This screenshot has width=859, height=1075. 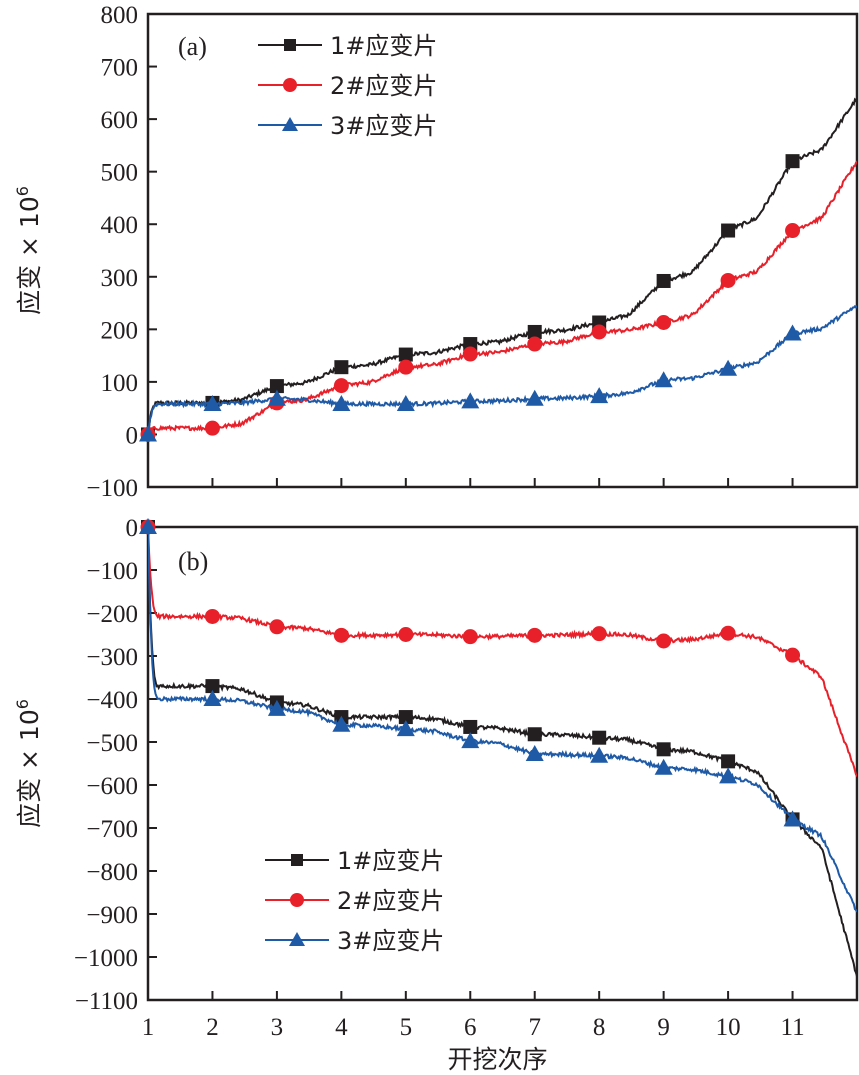 What do you see at coordinates (106, 1001) in the screenshot?
I see `y-tick-label: −1100` at bounding box center [106, 1001].